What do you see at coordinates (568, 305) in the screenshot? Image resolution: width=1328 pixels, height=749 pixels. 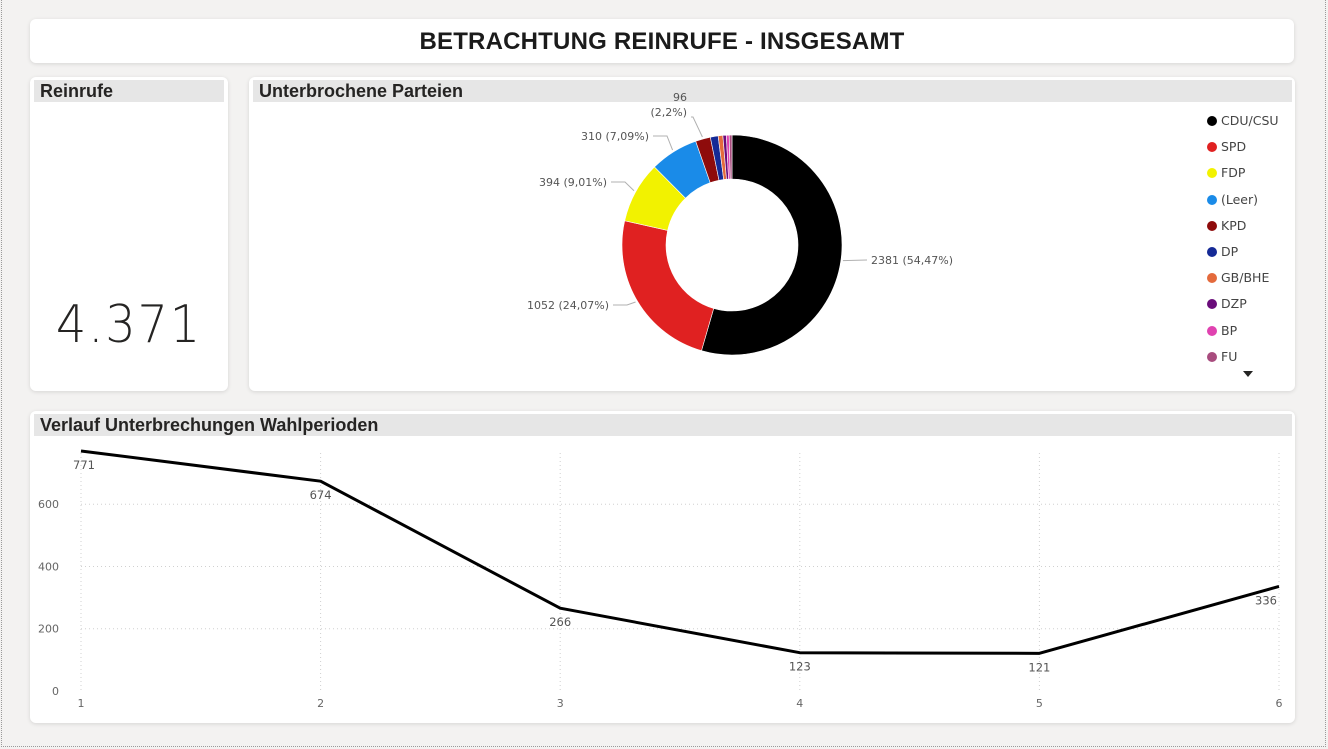 I see `donut-data-label: 1052 (24,07%)` at bounding box center [568, 305].